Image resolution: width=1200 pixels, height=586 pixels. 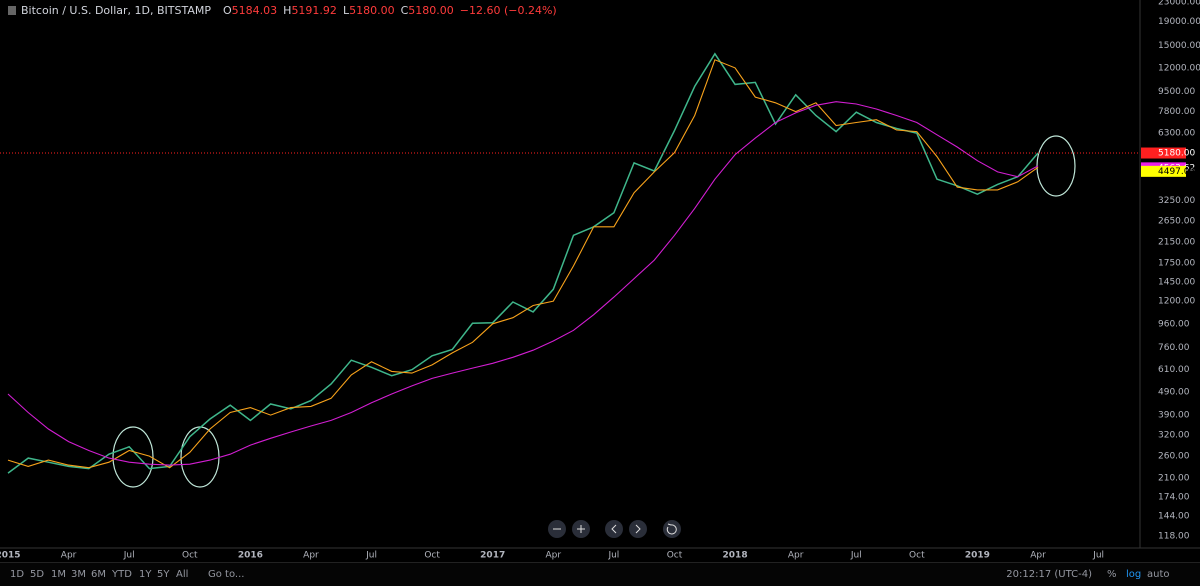 What do you see at coordinates (116, 10) in the screenshot?
I see `symbol-title: Bitcoin / U.S. Dollar, 1D, BITSTAMP` at bounding box center [116, 10].